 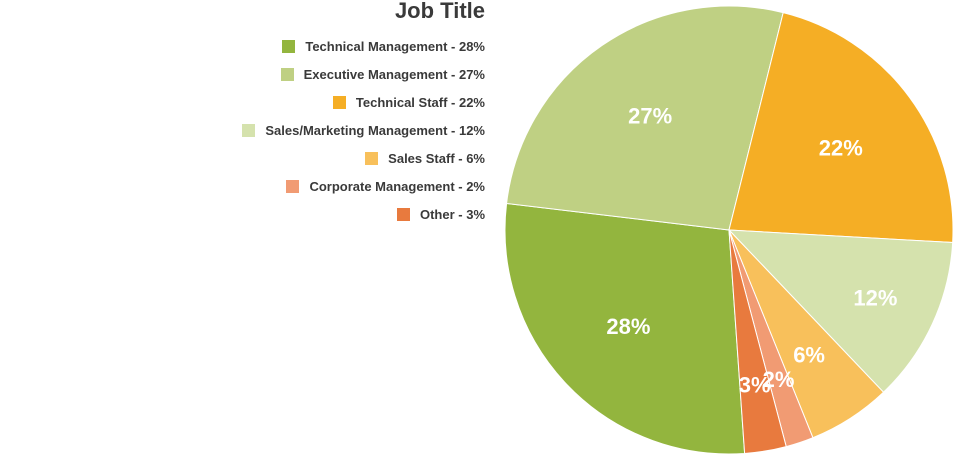 What do you see at coordinates (439, 11) in the screenshot?
I see `chart-title: Job Title` at bounding box center [439, 11].